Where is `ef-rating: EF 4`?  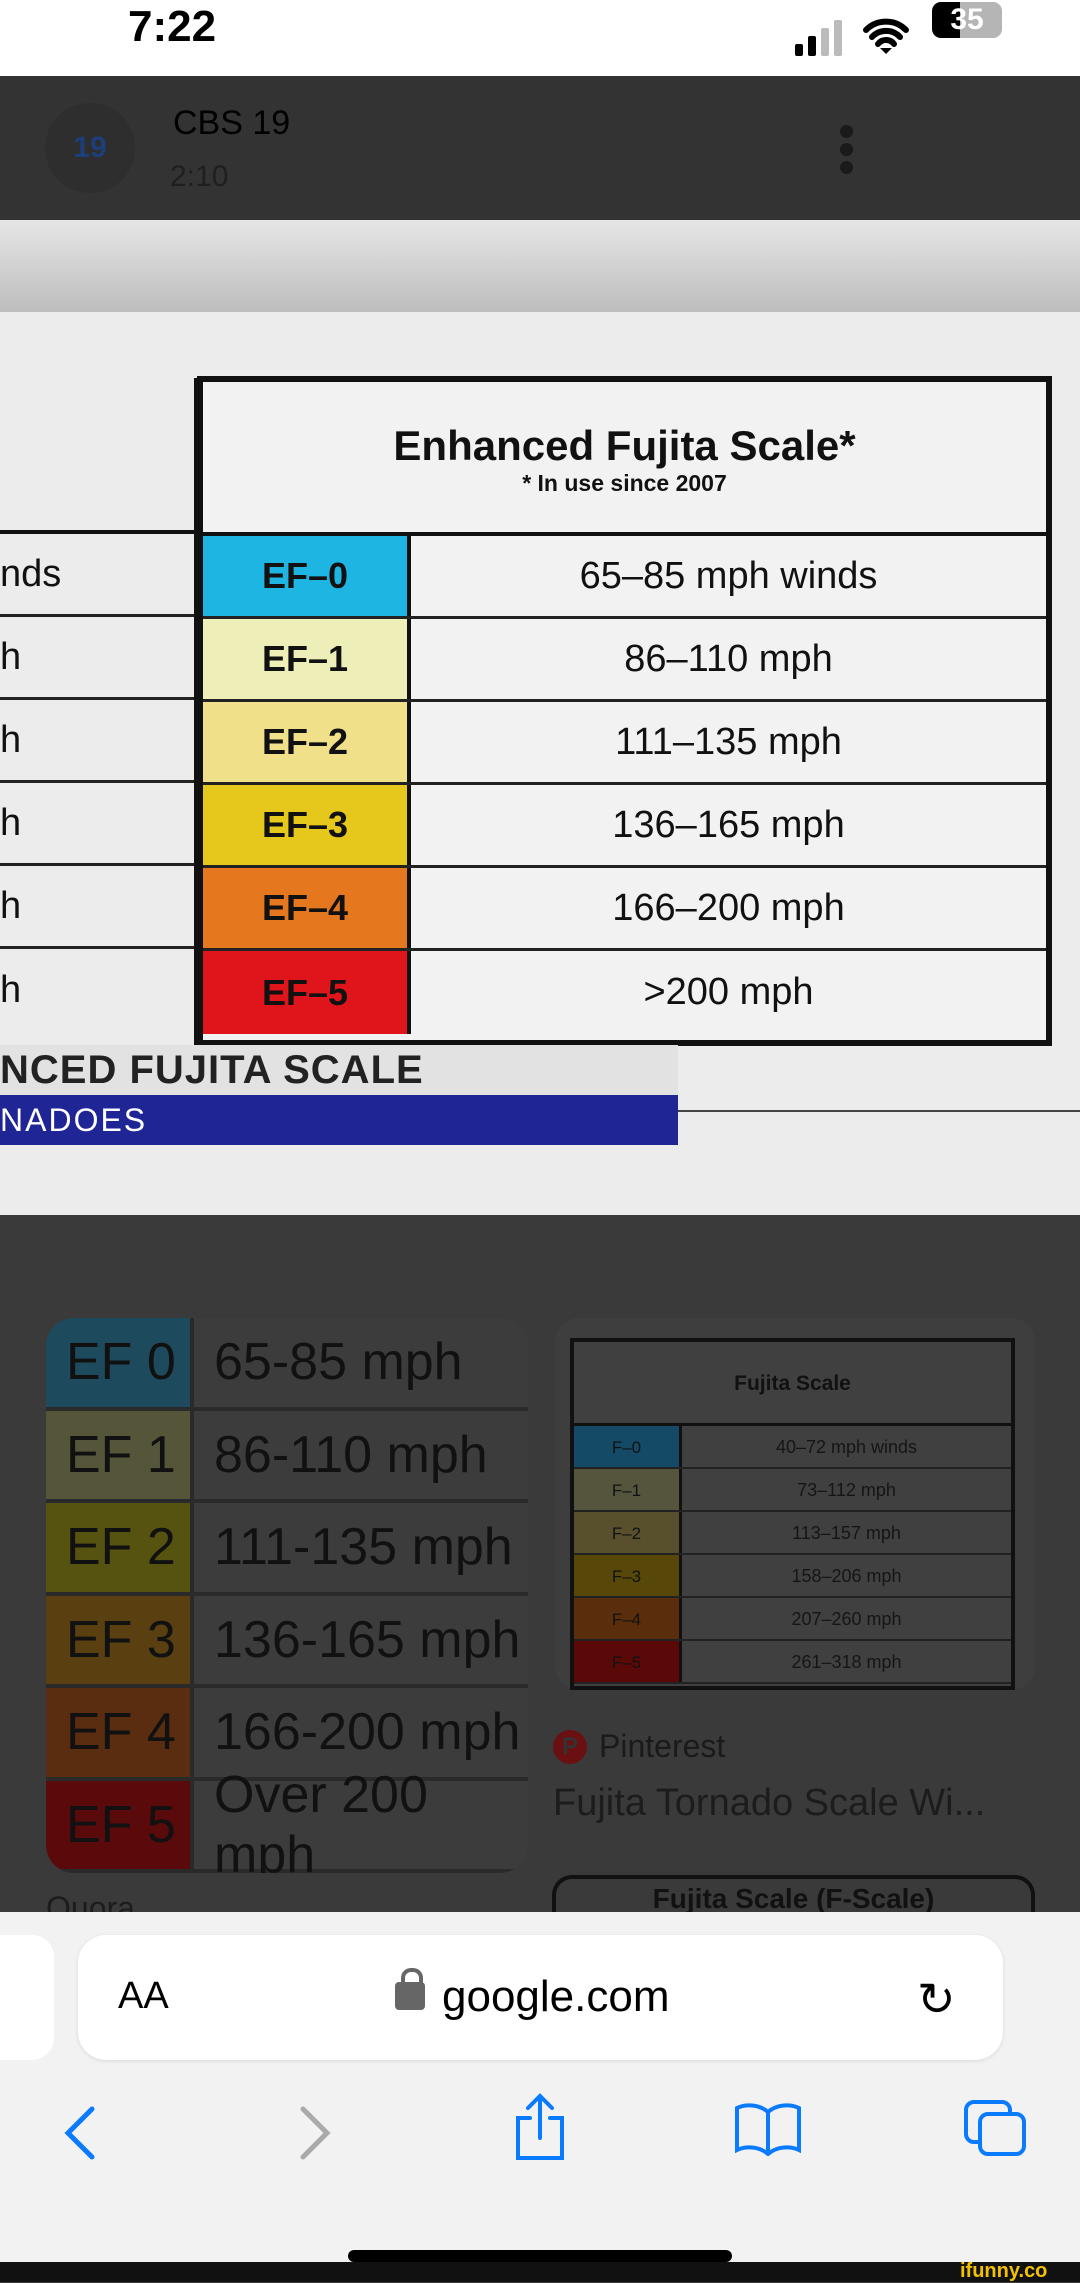
ef-rating: EF 4 is located at coordinates (120, 1732).